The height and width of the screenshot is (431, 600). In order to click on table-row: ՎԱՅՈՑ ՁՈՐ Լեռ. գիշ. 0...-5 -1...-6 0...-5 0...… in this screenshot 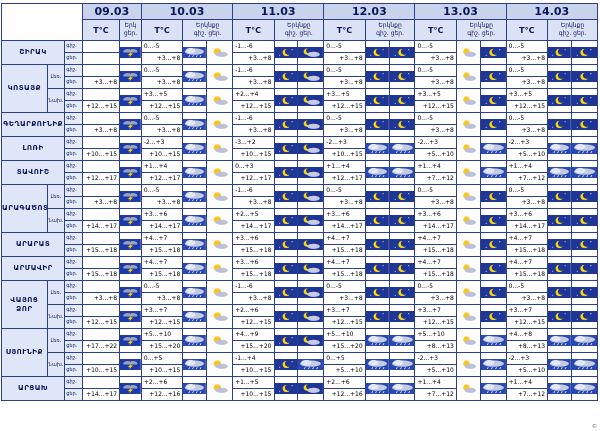, I will do `click(300, 304)`.